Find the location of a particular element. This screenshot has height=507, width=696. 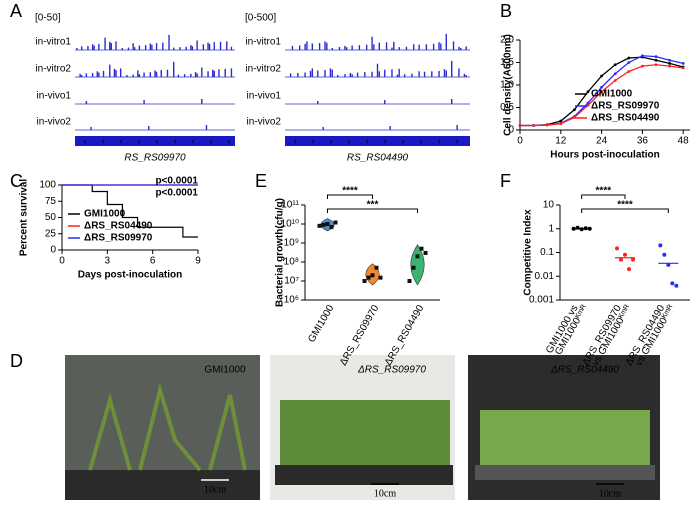

y-tick-label: 0 is located at coordinates (53, 250).